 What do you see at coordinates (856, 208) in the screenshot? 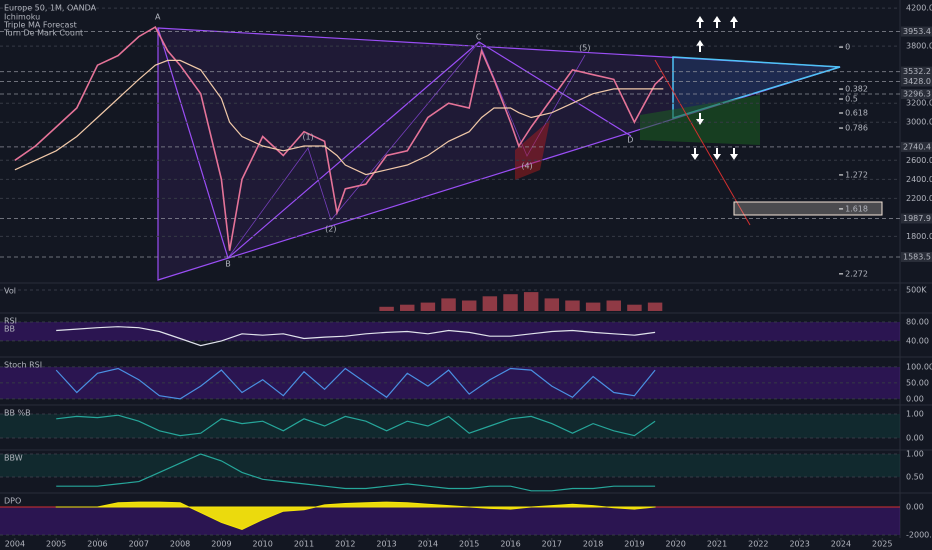
I see `fib-label: 1.618` at bounding box center [856, 208].